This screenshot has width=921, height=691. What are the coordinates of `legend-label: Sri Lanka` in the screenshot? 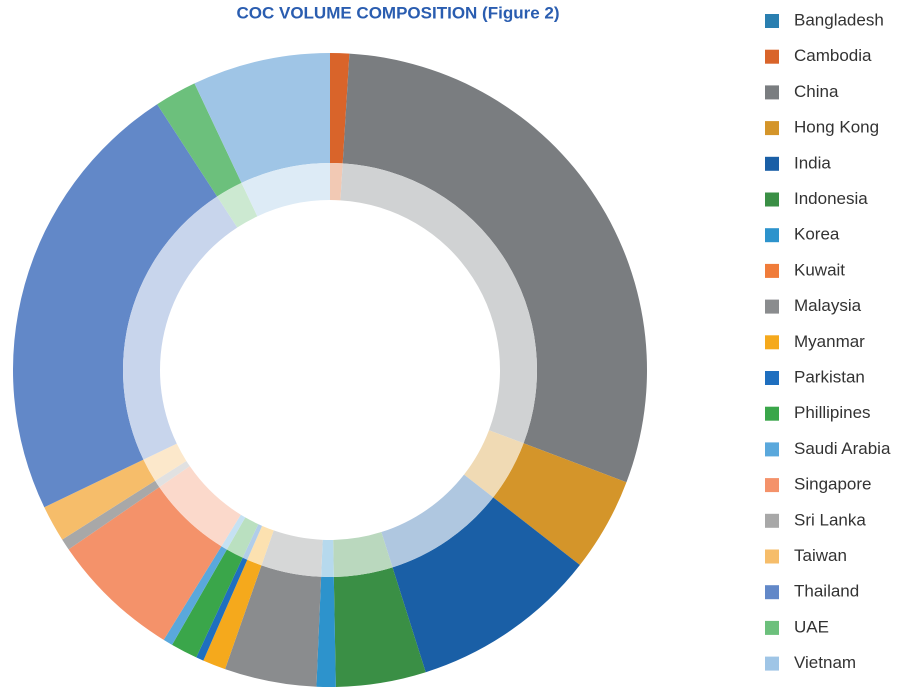 It's located at (830, 519).